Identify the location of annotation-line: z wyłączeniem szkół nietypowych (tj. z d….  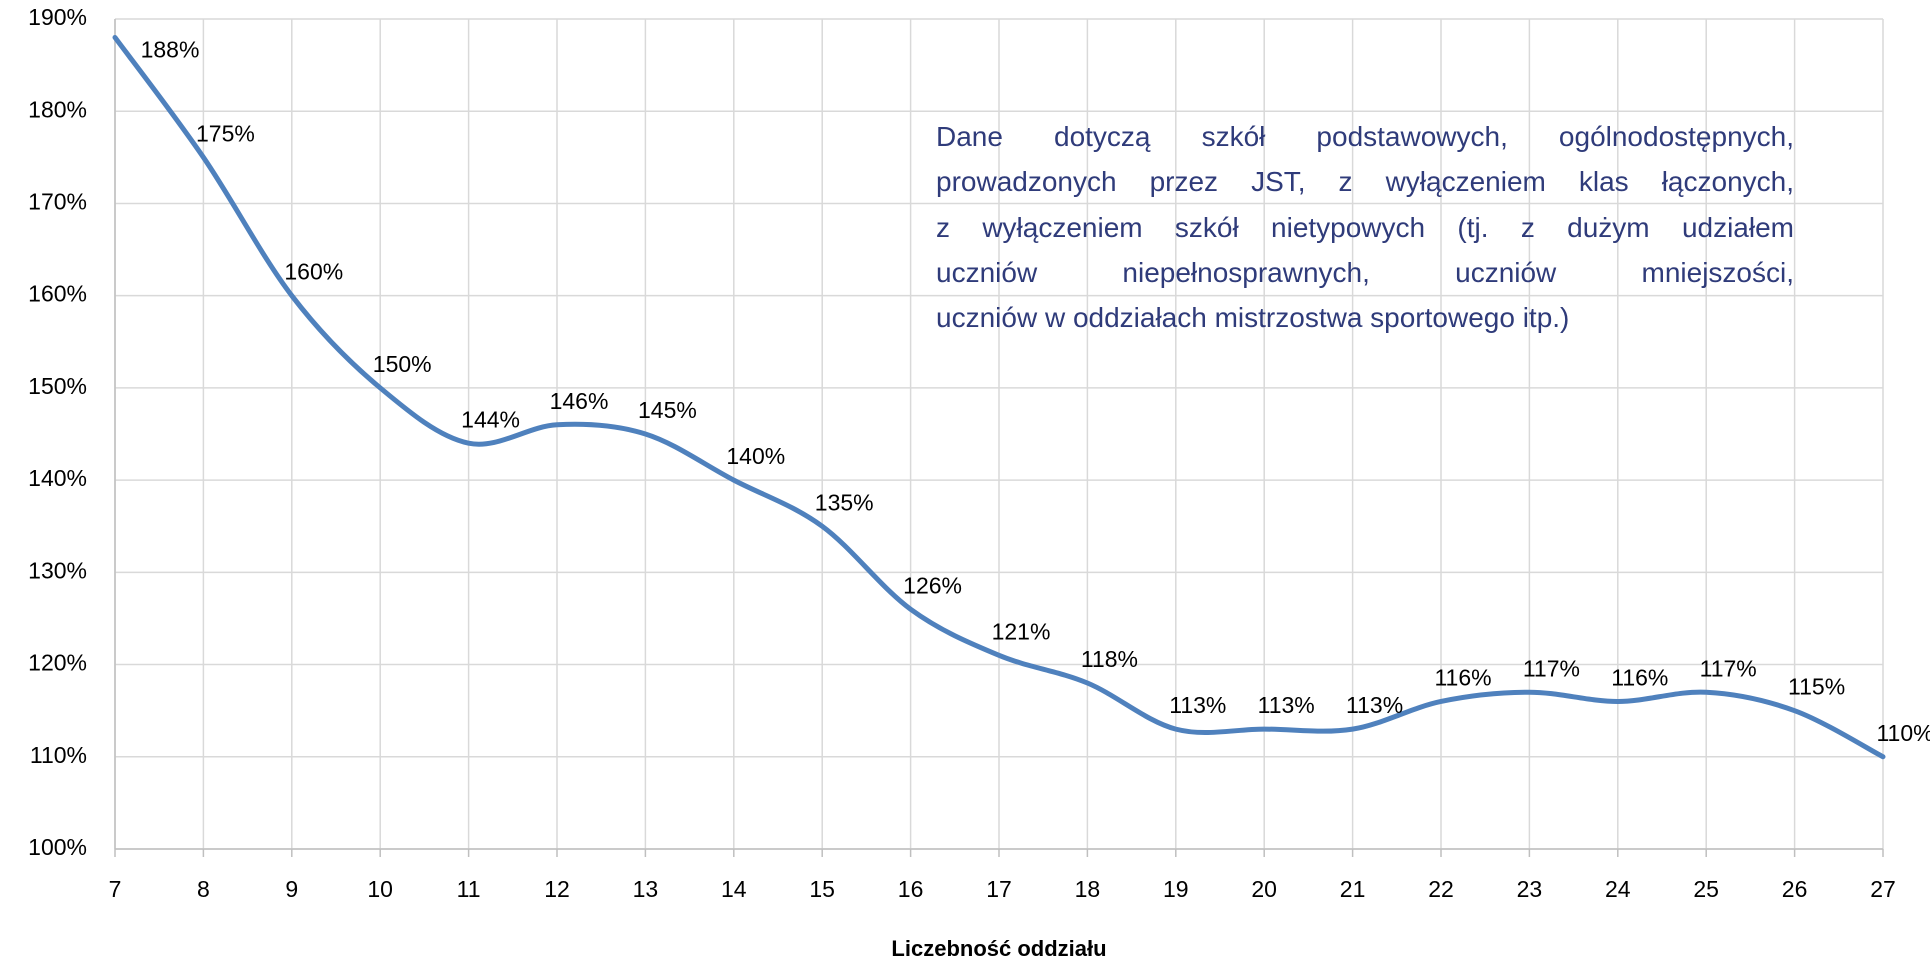
(1365, 227).